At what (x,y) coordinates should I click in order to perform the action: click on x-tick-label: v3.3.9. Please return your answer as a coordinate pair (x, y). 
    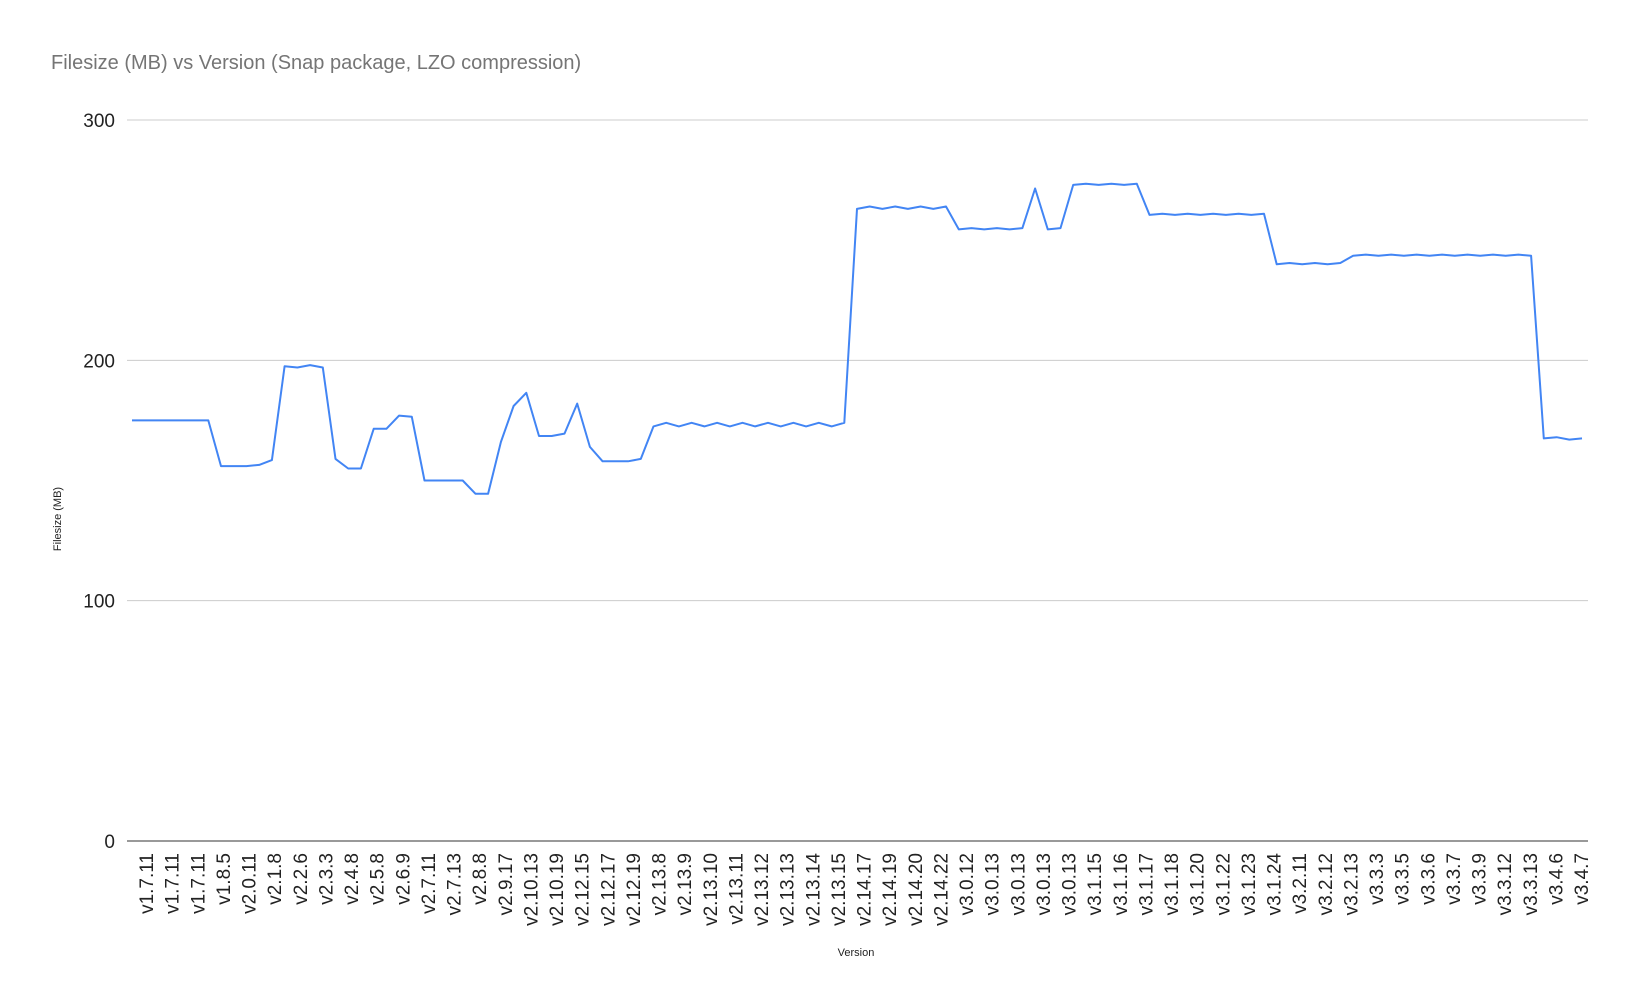
    Looking at the image, I should click on (1480, 879).